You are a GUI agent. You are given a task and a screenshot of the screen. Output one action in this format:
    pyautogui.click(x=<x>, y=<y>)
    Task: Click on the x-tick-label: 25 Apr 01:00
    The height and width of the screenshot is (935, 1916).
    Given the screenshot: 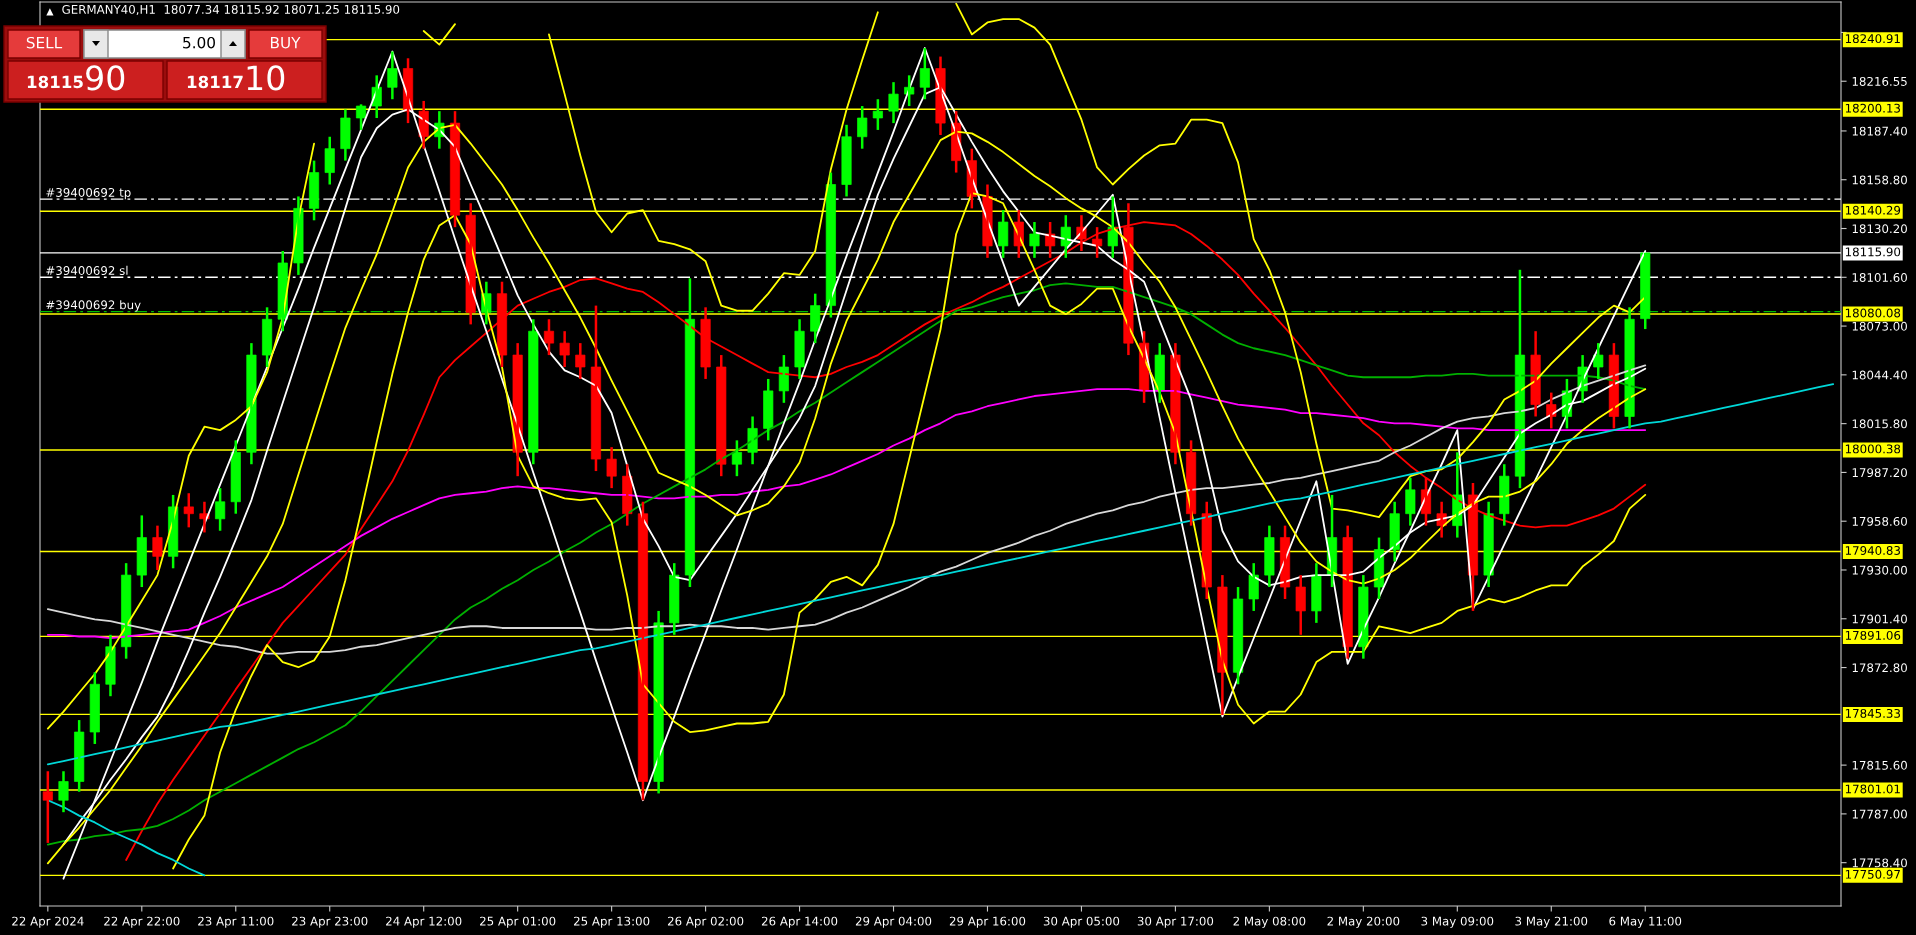 What is the action you would take?
    pyautogui.click(x=518, y=922)
    